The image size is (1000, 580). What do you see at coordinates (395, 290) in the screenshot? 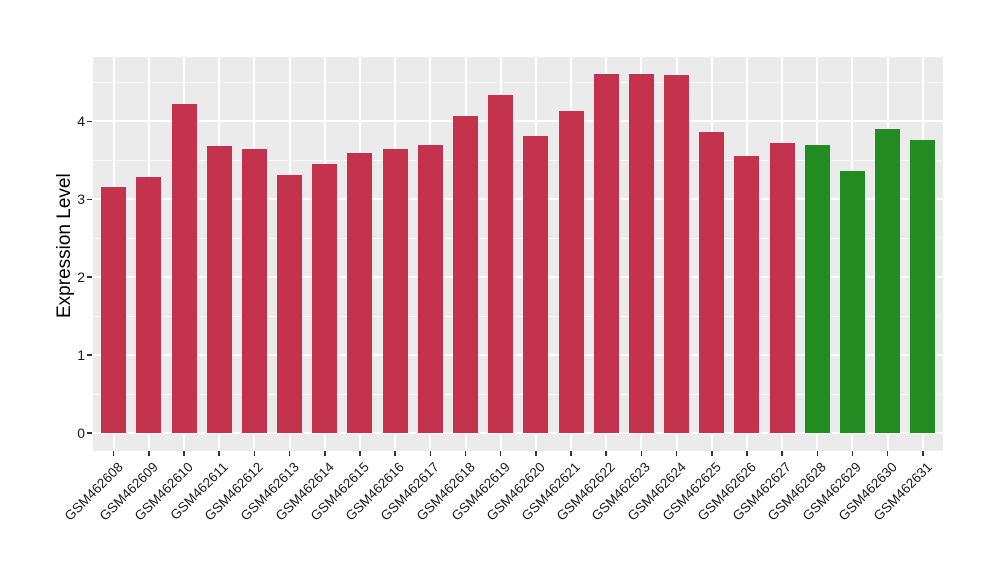
I see `bar-GSM462616` at bounding box center [395, 290].